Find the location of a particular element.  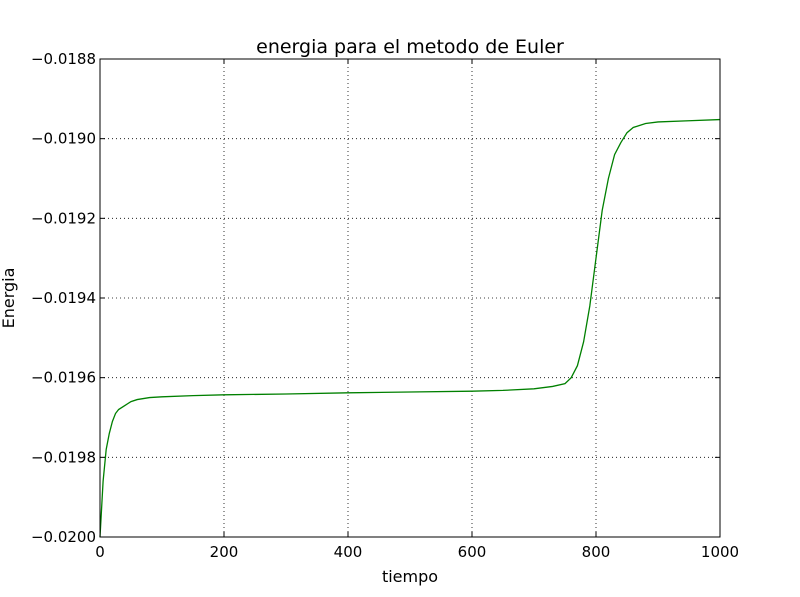

y-tick-label: −0.0198 is located at coordinates (63, 457).